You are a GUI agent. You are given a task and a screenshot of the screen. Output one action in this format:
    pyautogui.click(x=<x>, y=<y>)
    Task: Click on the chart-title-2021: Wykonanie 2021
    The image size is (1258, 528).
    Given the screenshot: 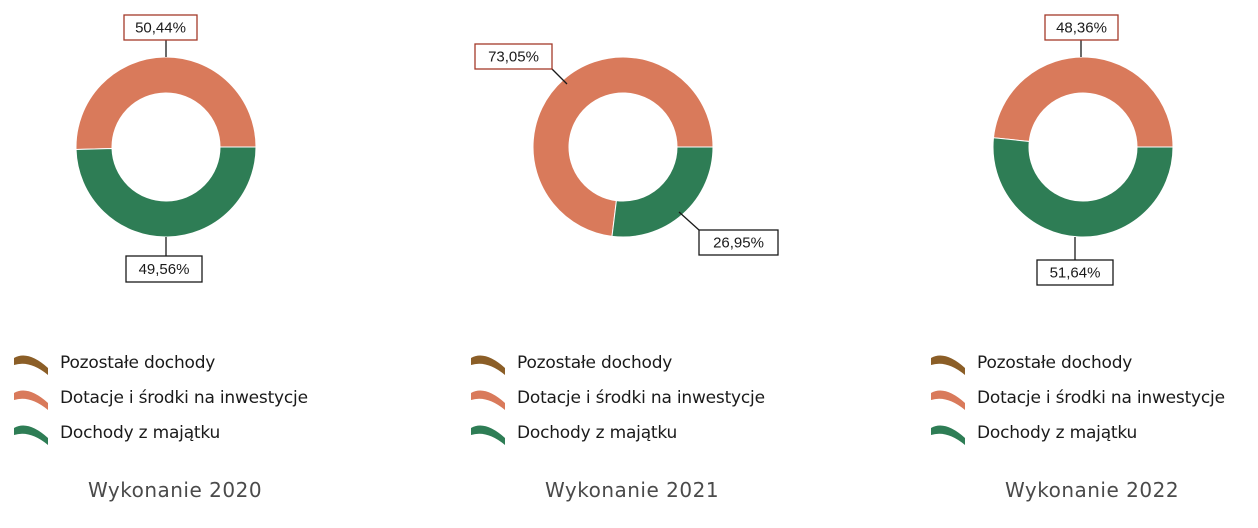 What is the action you would take?
    pyautogui.click(x=632, y=490)
    